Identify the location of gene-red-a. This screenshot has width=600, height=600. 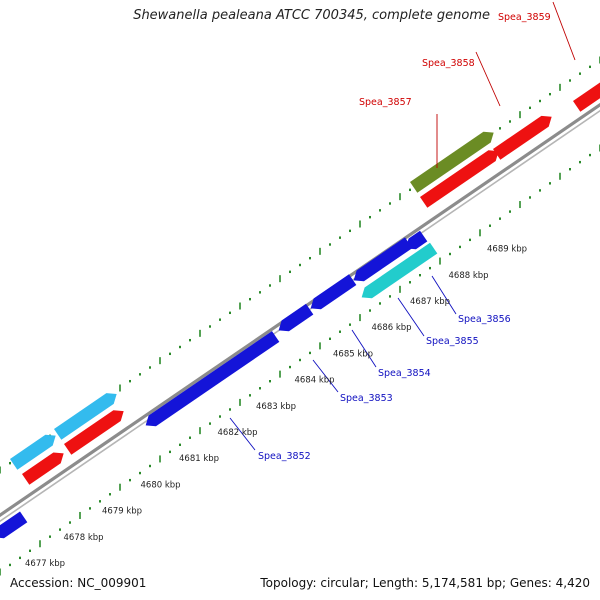
(44, 466).